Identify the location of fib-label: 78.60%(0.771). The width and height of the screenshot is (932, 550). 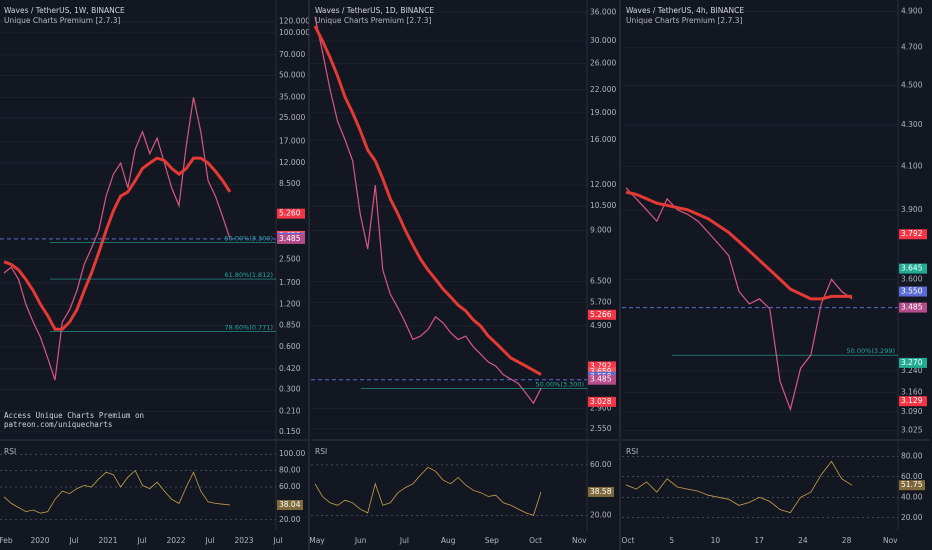
(249, 328).